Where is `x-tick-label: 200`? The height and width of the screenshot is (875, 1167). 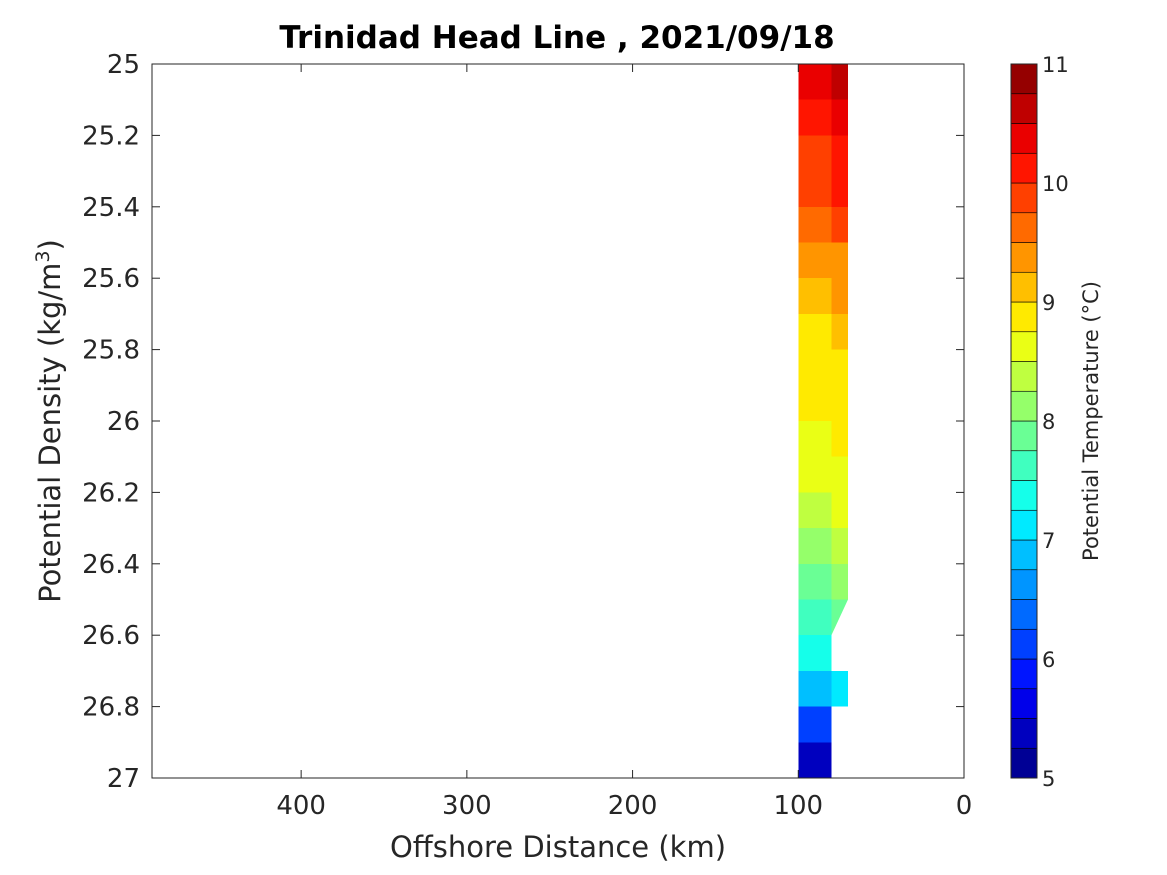 x-tick-label: 200 is located at coordinates (633, 806).